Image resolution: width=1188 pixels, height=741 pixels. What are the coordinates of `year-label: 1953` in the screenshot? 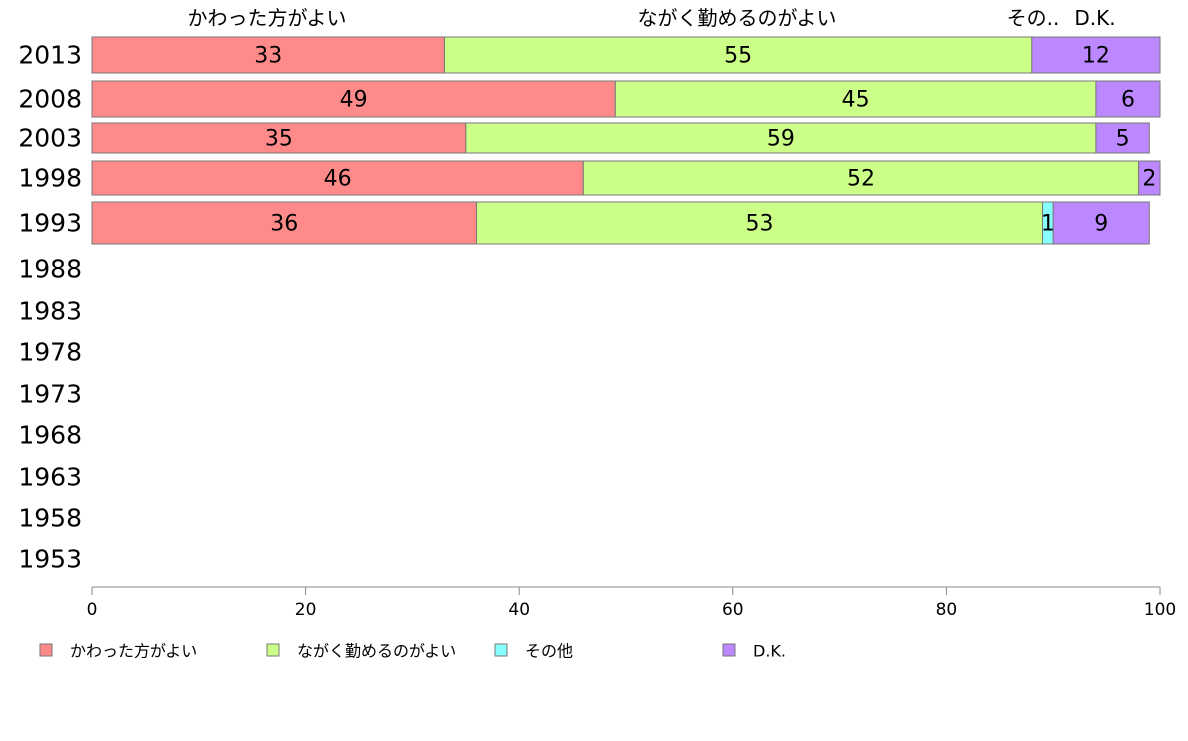 It's located at (50, 559).